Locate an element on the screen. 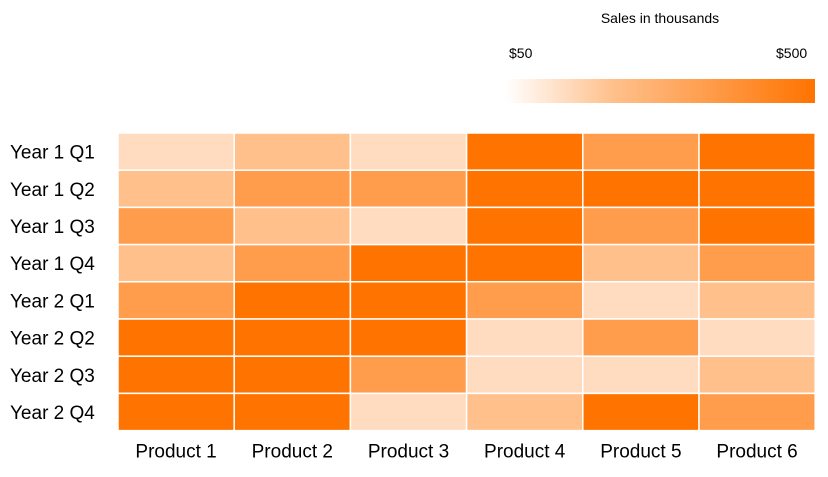 The image size is (828, 477). row-label: Year 1 Q2 is located at coordinates (52, 190).